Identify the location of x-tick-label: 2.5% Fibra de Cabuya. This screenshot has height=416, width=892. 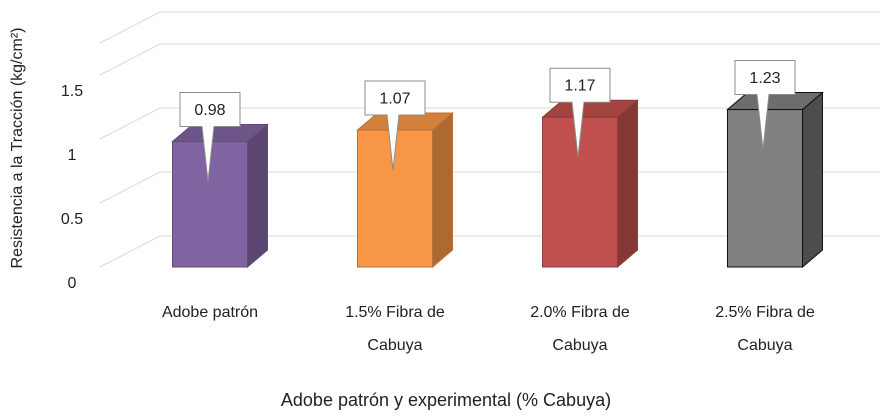
(765, 329).